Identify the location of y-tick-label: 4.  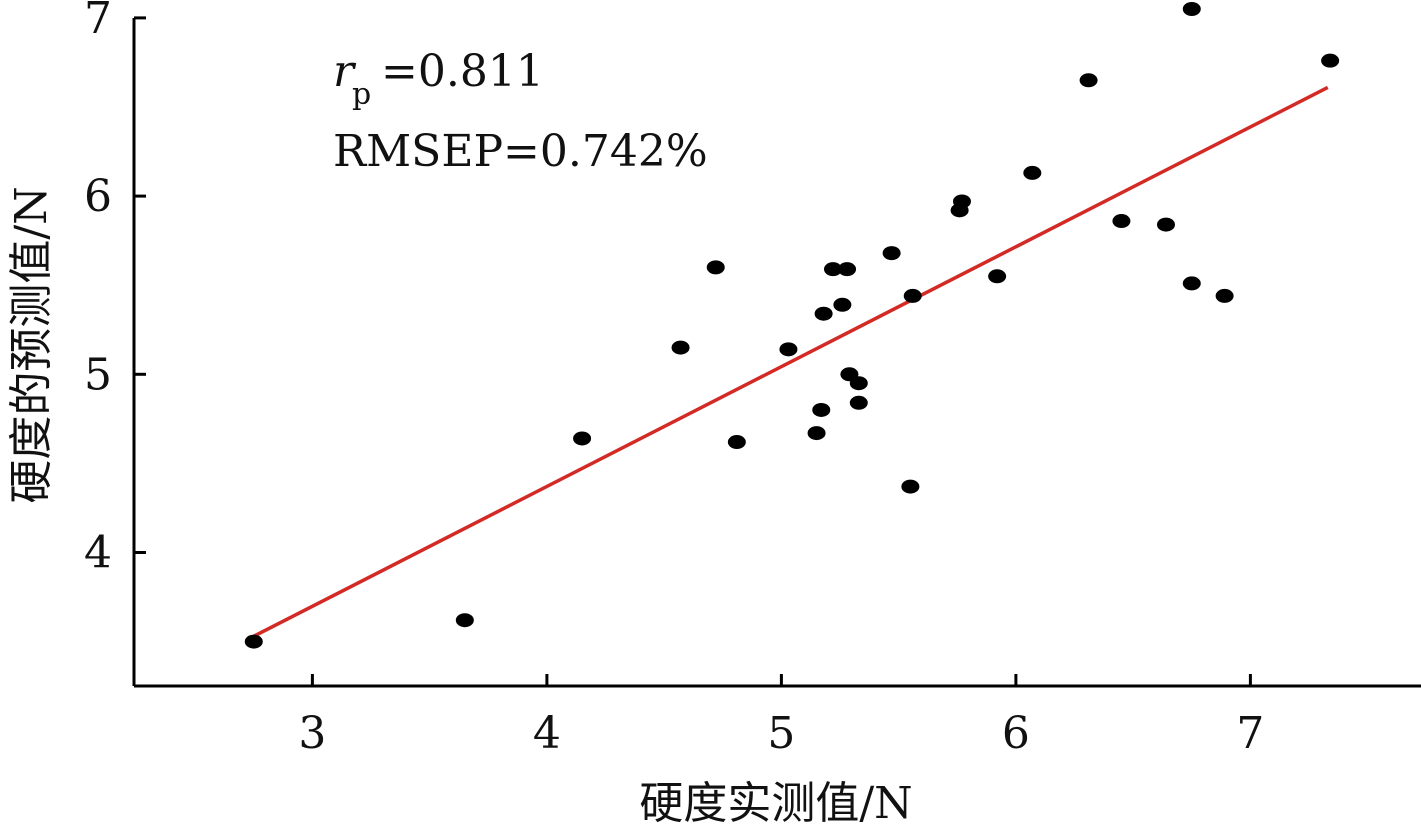
(98, 553).